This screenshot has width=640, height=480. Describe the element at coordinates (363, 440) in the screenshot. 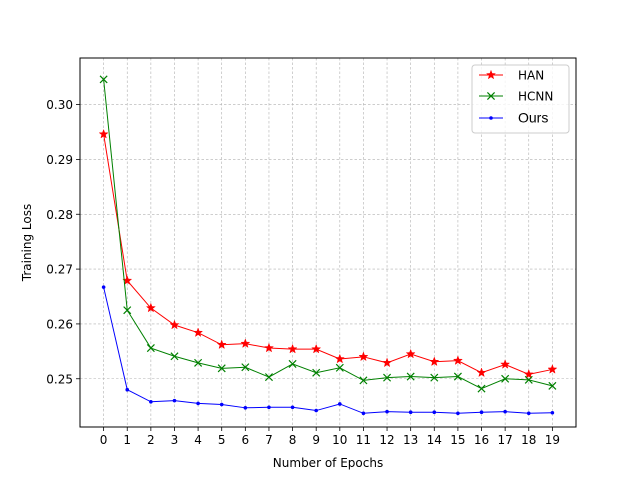

I see `x-tick-label: 11` at that location.